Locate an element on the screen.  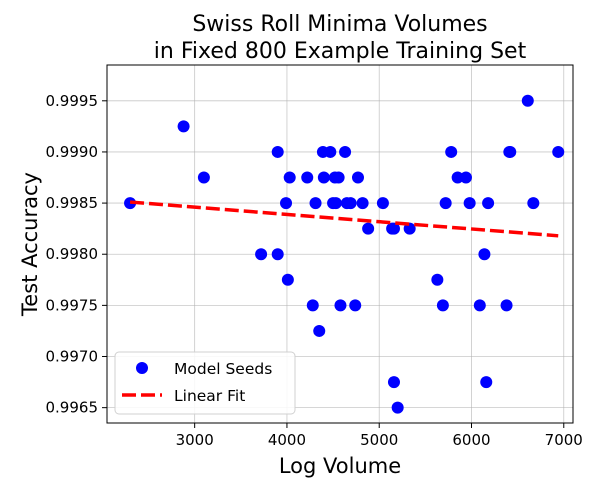
linear-fit-line is located at coordinates (344, 219).